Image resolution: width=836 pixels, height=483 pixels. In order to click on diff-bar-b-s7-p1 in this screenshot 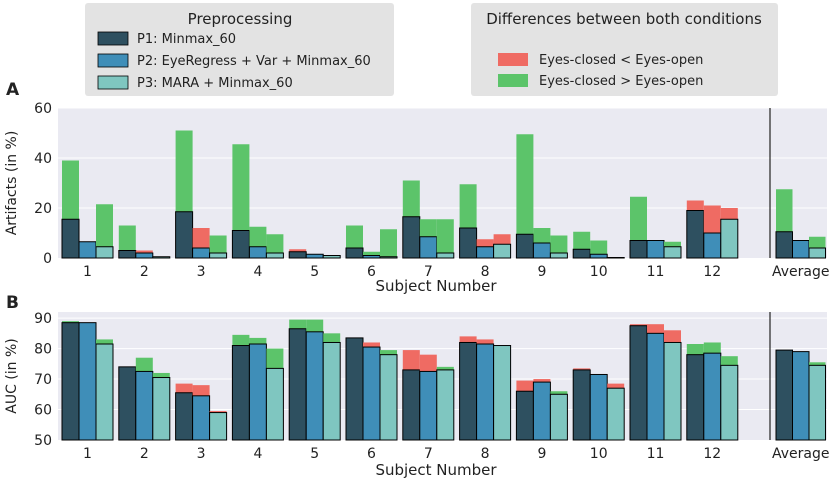, I will do `click(411, 360)`.